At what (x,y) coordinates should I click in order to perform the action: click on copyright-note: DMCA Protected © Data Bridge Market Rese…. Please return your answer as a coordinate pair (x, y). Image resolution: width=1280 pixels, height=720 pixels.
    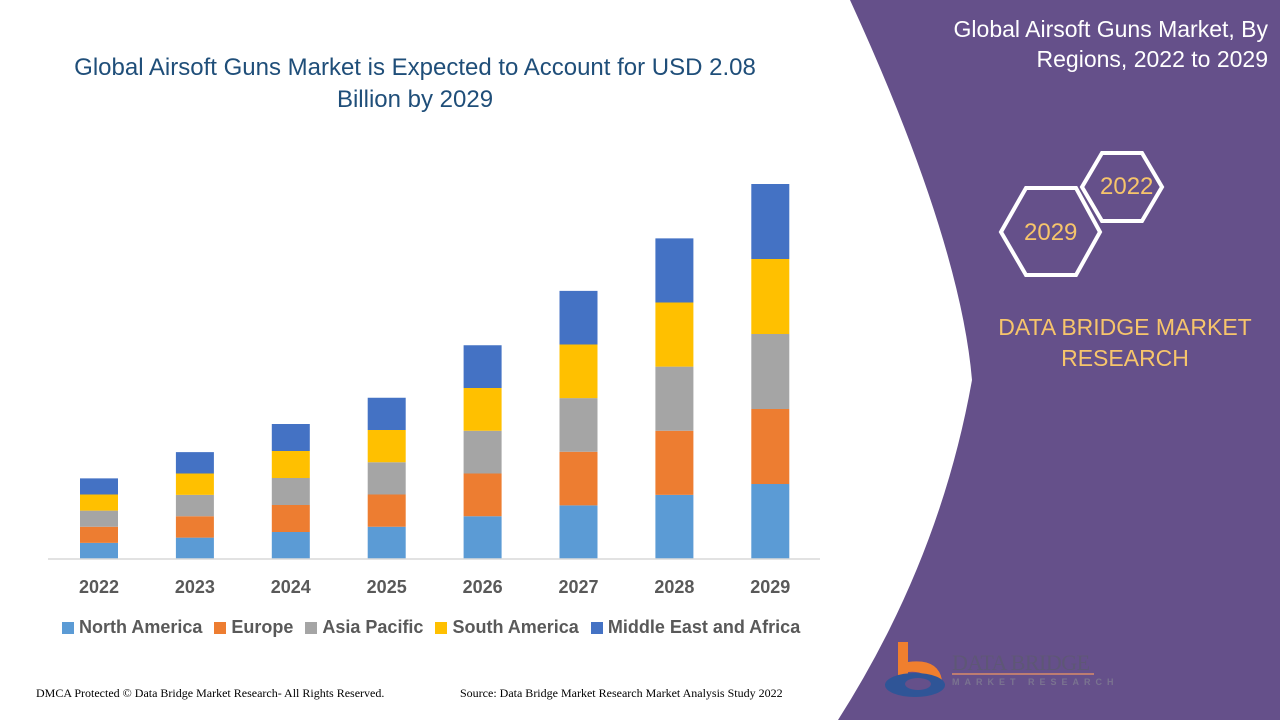
    Looking at the image, I should click on (210, 693).